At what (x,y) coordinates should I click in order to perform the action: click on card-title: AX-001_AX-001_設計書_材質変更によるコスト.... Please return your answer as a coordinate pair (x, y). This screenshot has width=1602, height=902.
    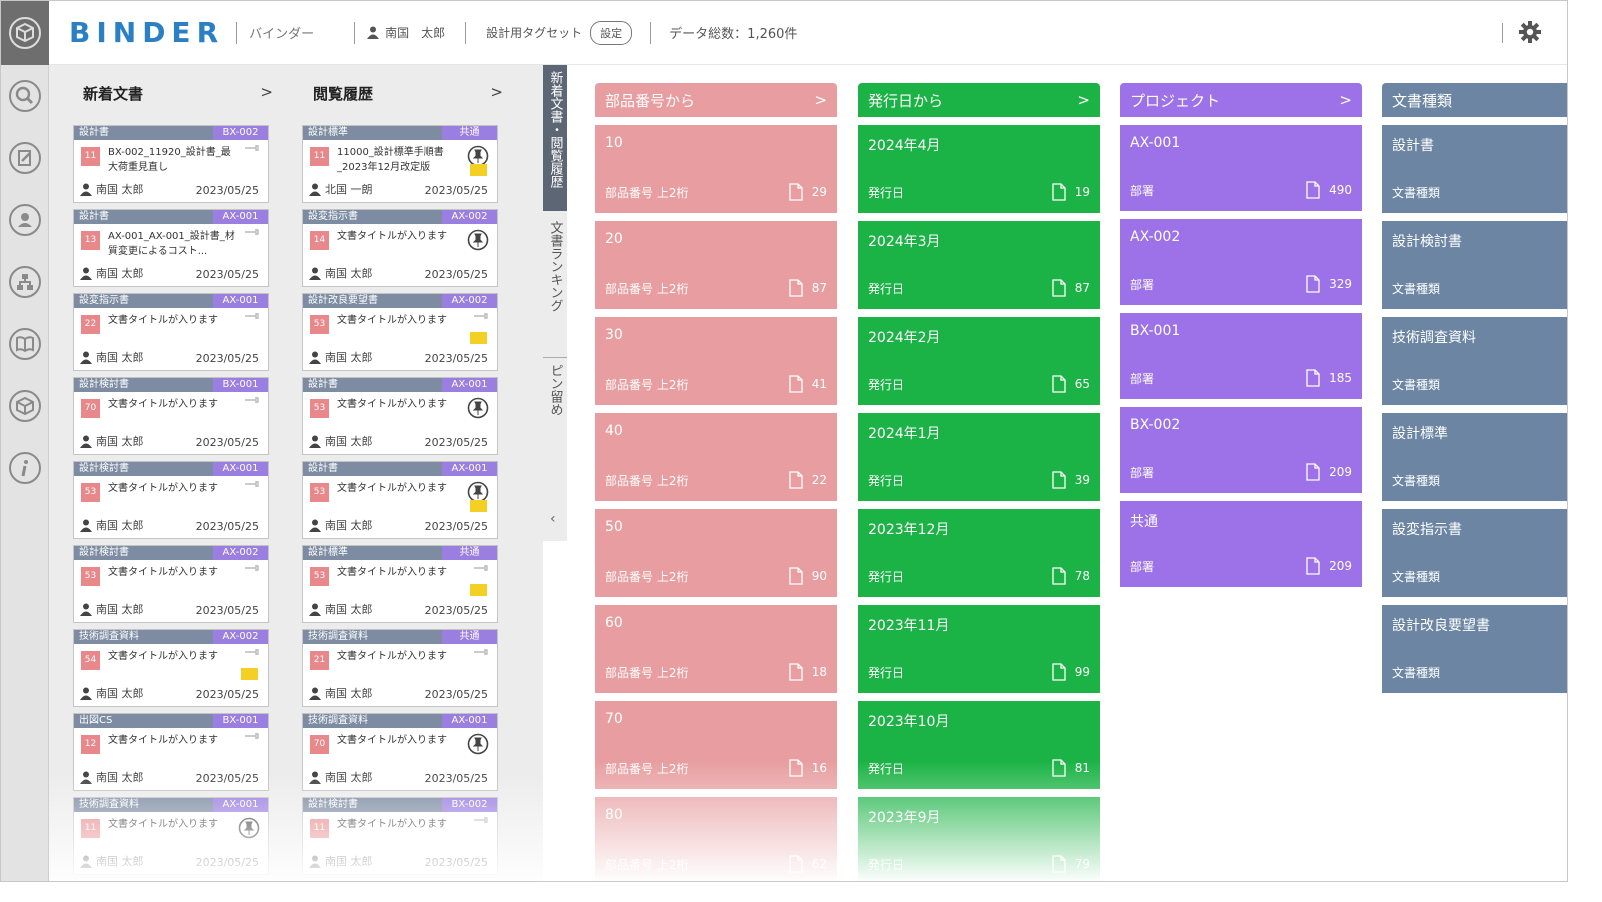
    Looking at the image, I should click on (171, 244).